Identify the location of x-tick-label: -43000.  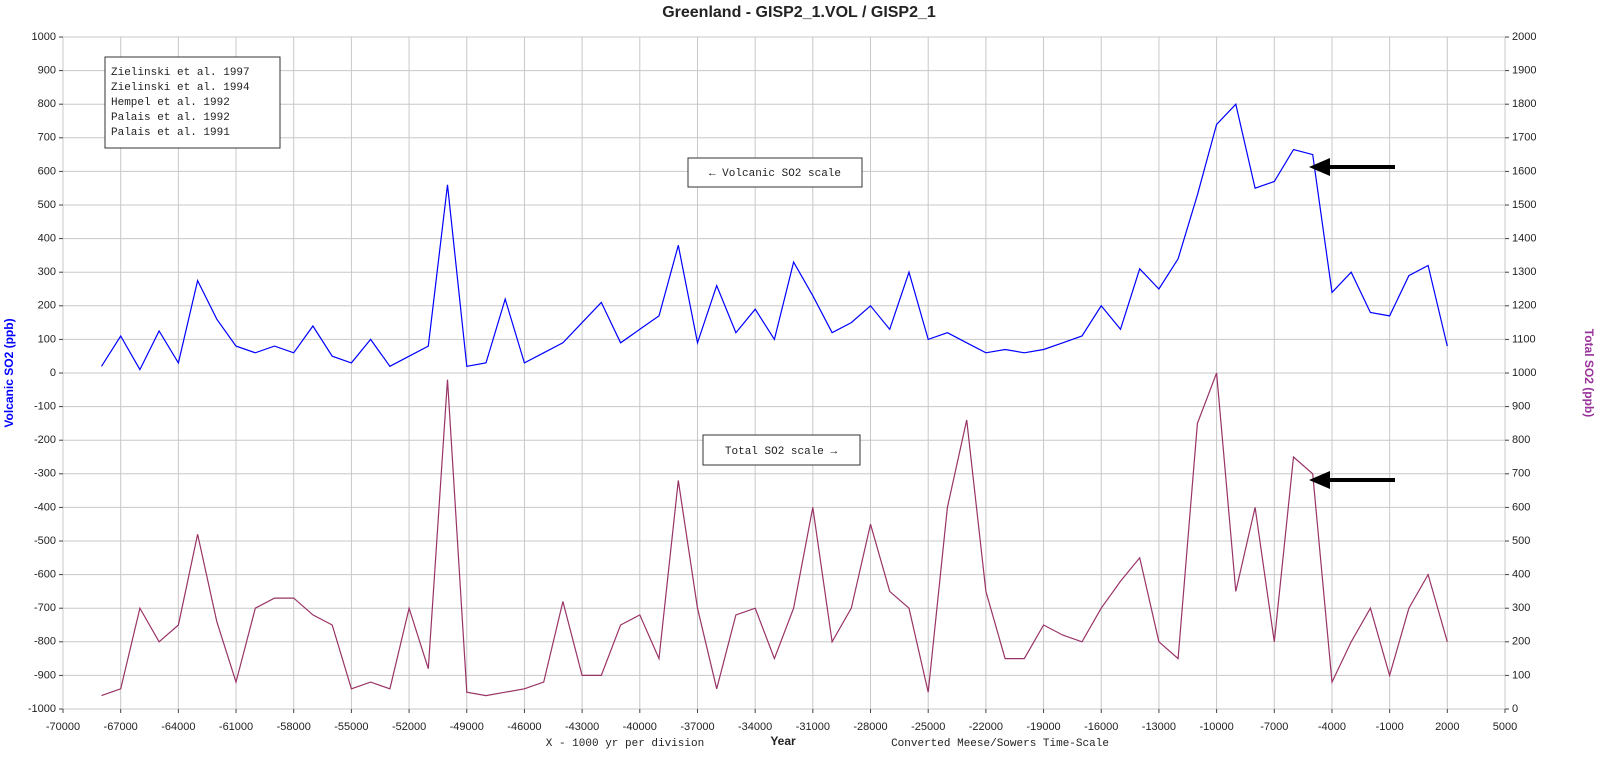
(582, 727).